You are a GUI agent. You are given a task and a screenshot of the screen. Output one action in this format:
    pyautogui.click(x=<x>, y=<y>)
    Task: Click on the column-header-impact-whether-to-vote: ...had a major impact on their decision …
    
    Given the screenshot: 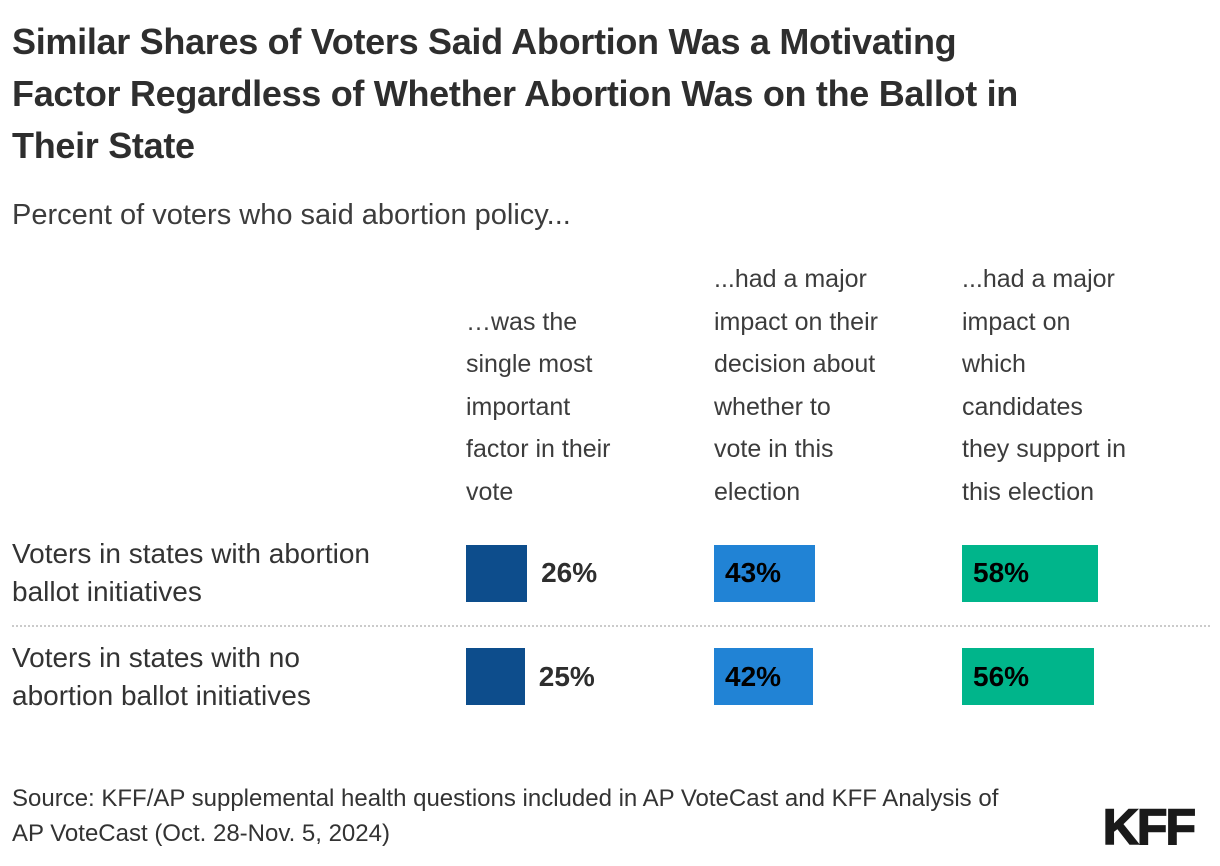 What is the action you would take?
    pyautogui.click(x=796, y=385)
    